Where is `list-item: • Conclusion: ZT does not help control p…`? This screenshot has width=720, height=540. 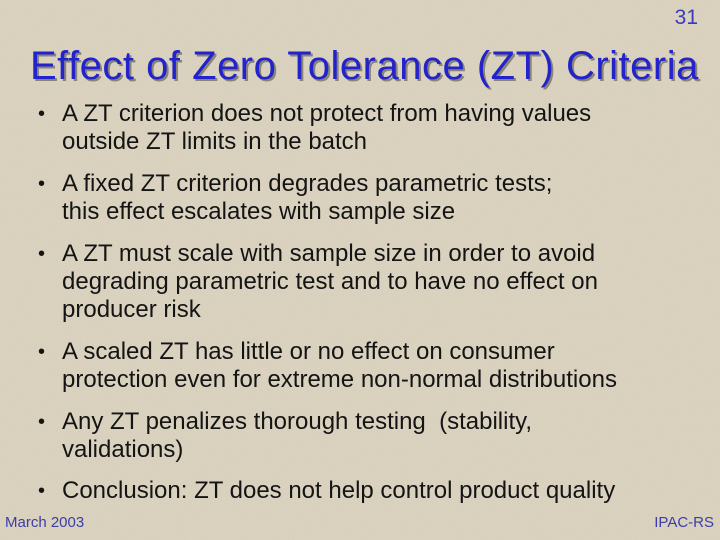 list-item: • Conclusion: ZT does not help control p… is located at coordinates (358, 491).